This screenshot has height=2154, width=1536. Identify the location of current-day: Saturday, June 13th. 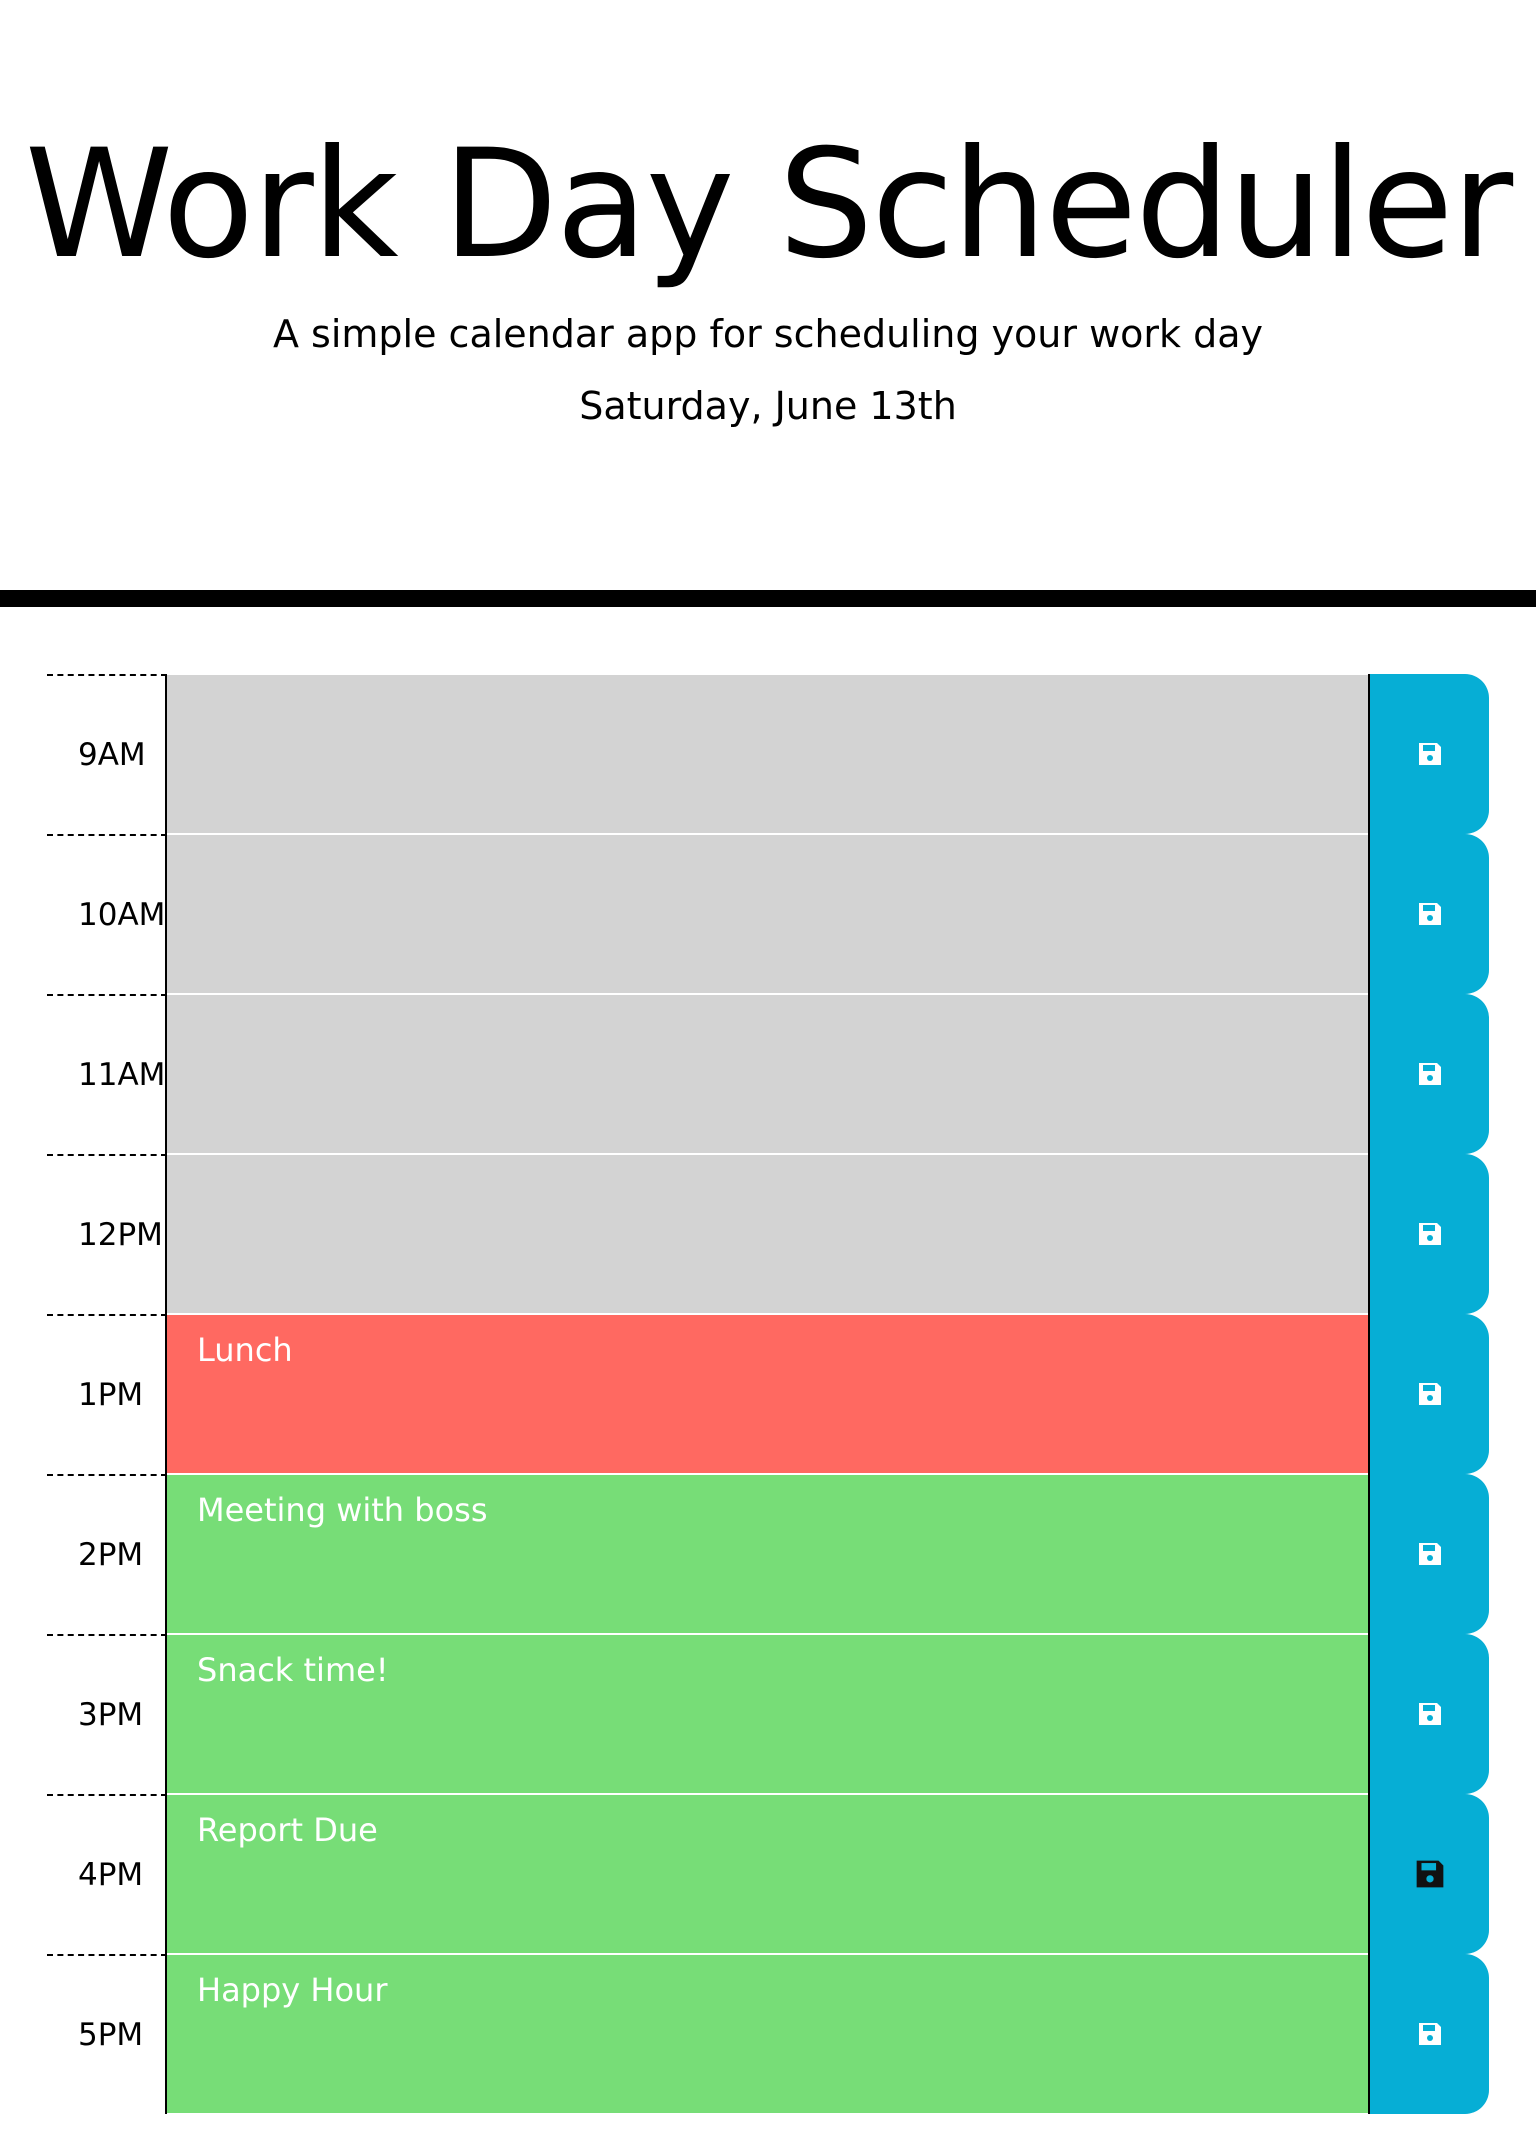
(768, 406).